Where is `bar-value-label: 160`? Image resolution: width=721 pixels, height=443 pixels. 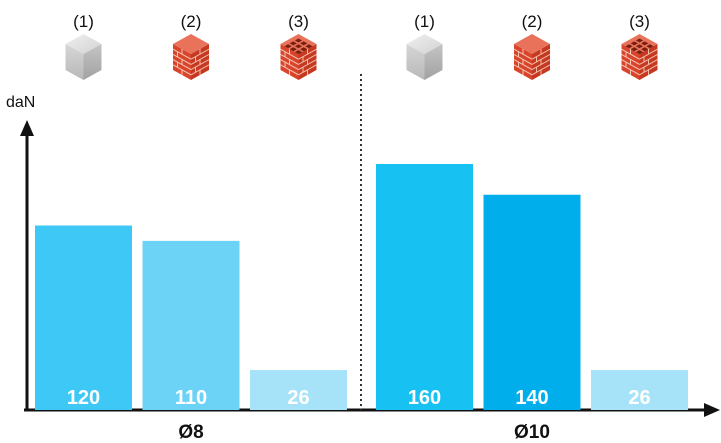 bar-value-label: 160 is located at coordinates (424, 398).